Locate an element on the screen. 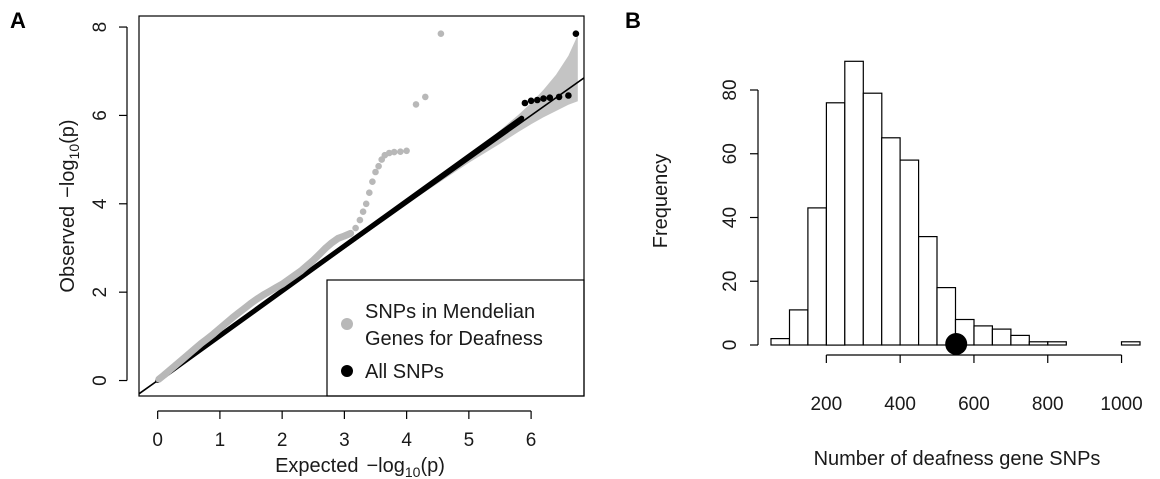  x-axis: 200 400 600 800 1000 is located at coordinates (976, 384).